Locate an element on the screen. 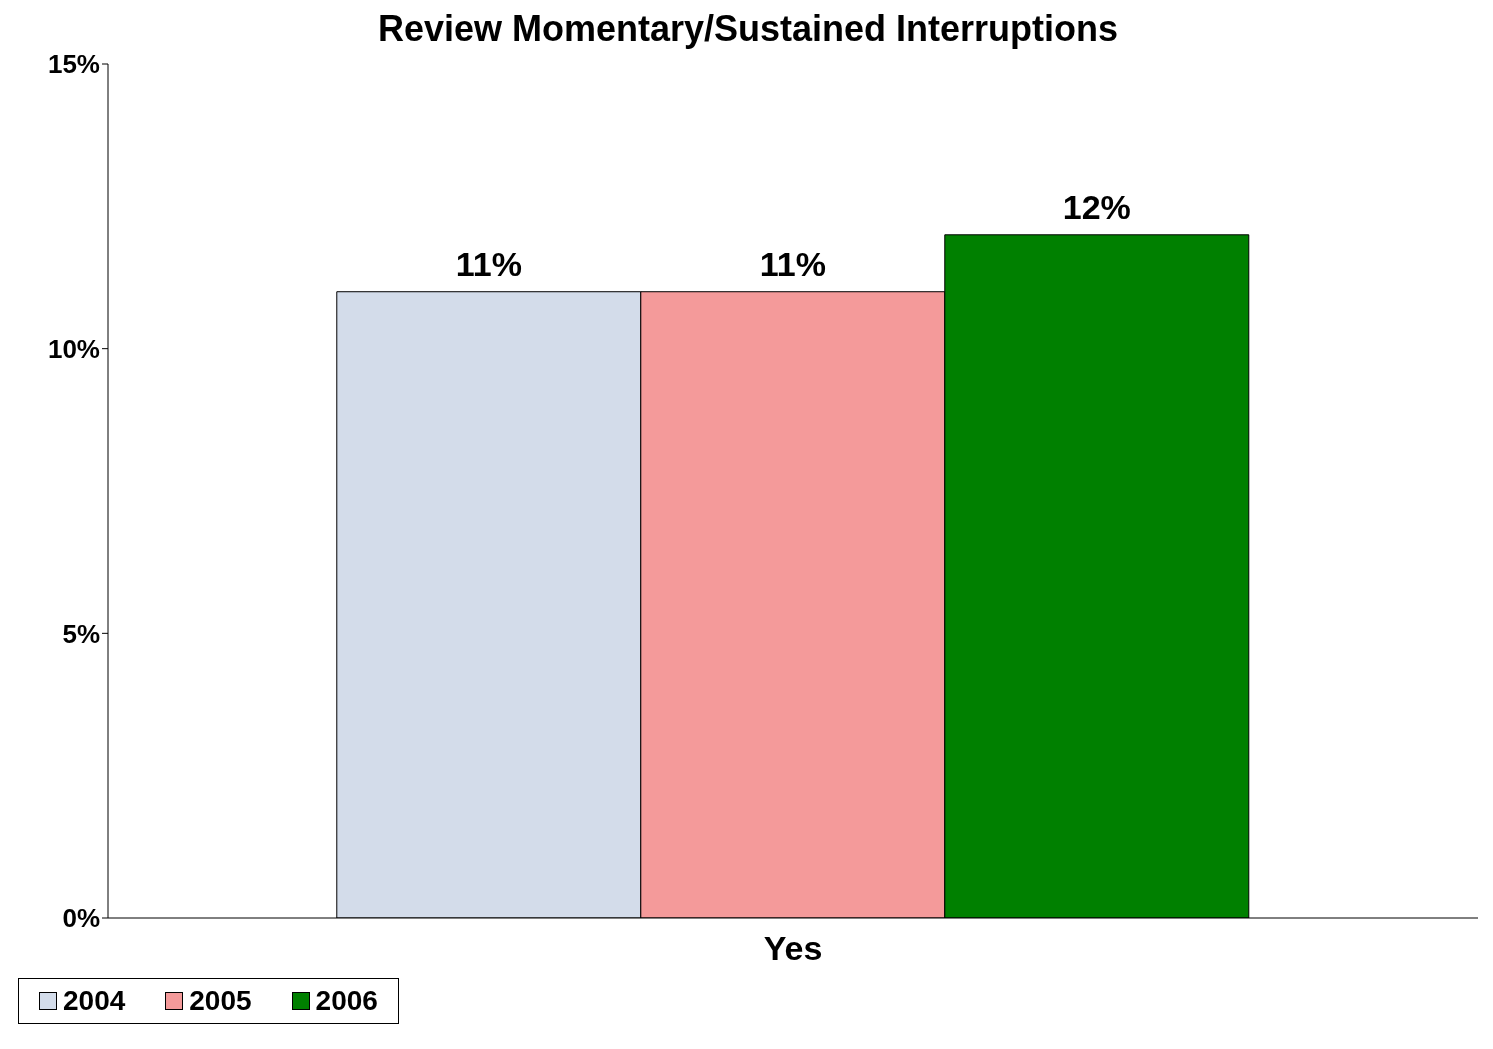 Image resolution: width=1493 pixels, height=1049 pixels. chart-title: Review Momentary/Sustained Interruptions is located at coordinates (748, 29).